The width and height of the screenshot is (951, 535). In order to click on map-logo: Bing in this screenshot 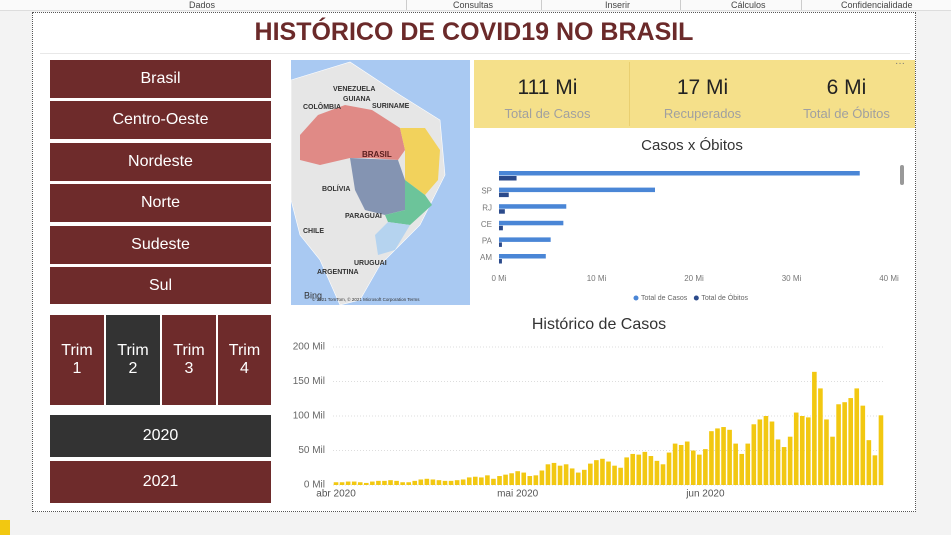, I will do `click(313, 295)`.